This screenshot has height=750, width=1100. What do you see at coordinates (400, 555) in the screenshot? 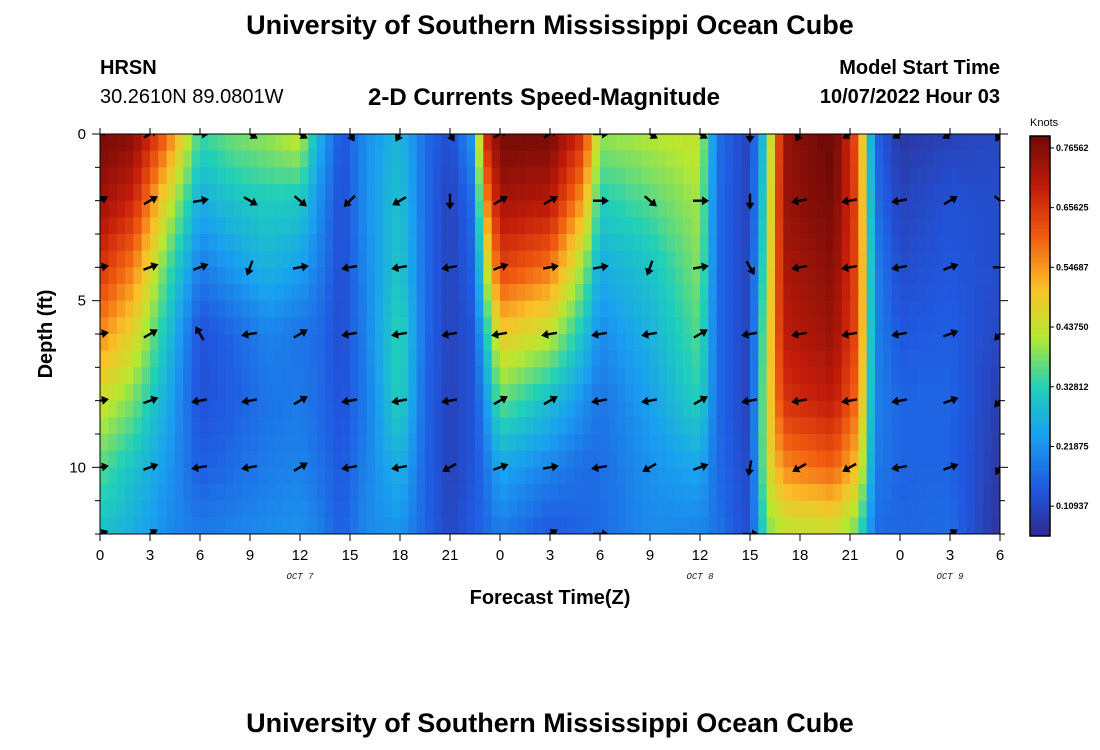
I see `x-tick-label: 18` at bounding box center [400, 555].